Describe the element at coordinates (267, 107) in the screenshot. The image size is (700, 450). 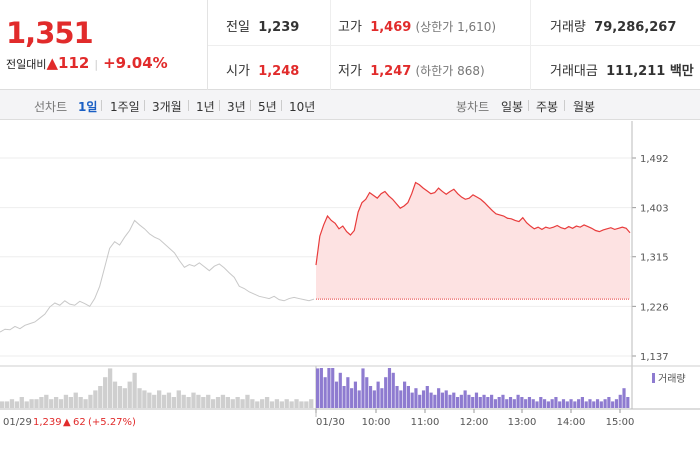
I see `tab-5y: 5년` at that location.